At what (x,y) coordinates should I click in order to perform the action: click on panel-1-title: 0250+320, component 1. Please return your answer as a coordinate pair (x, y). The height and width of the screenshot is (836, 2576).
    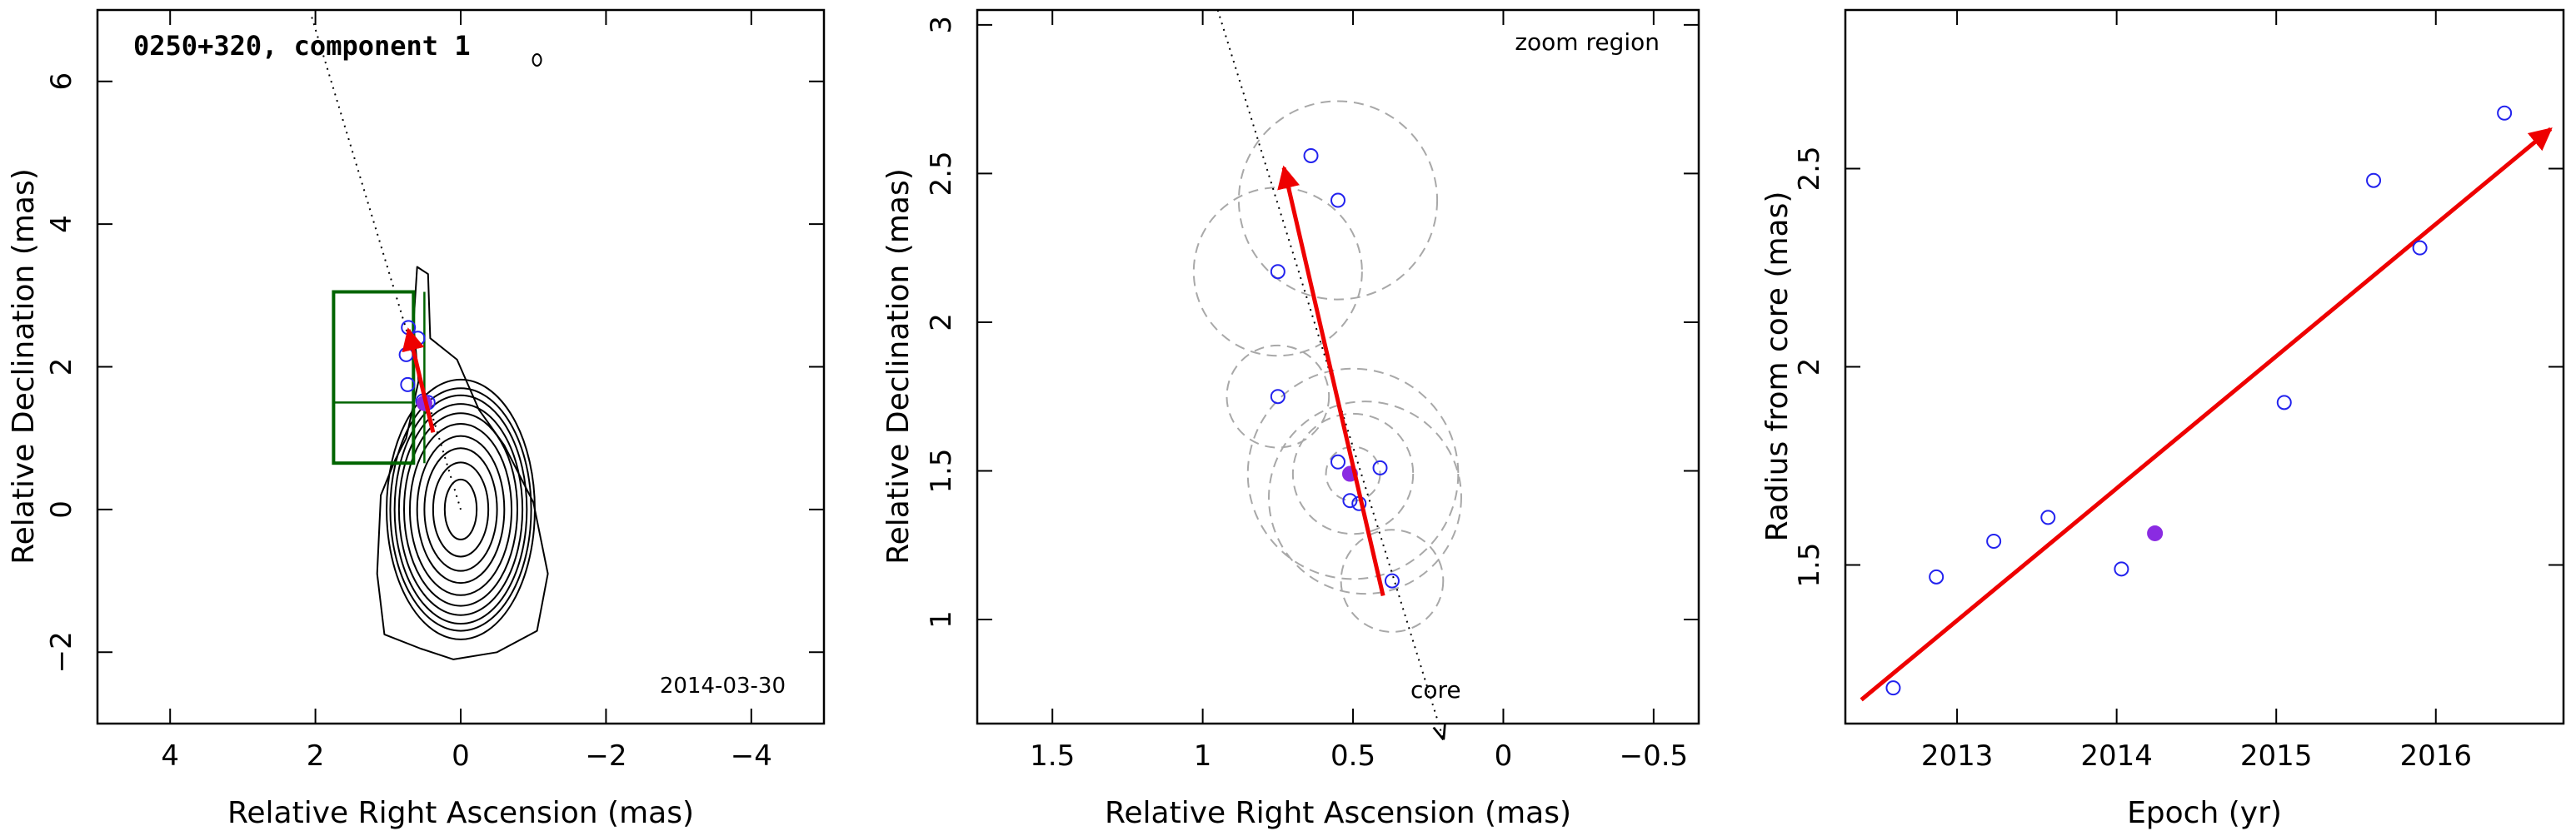
    Looking at the image, I should click on (302, 46).